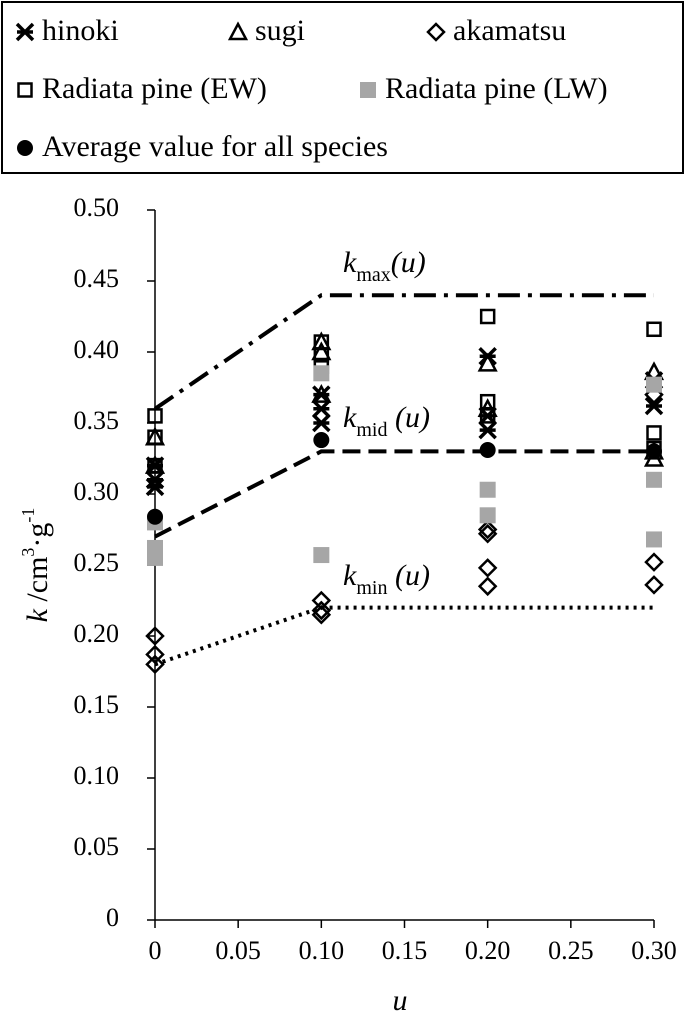 This screenshot has height=1023, width=685. Describe the element at coordinates (400, 1000) in the screenshot. I see `x-axis-label: u` at that location.